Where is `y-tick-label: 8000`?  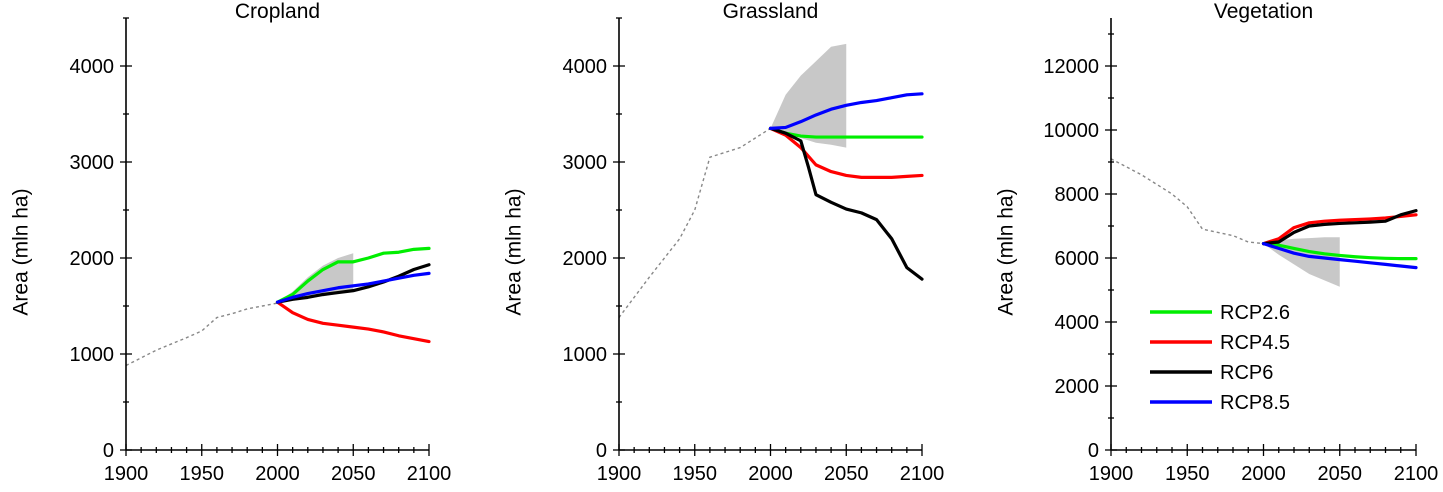 y-tick-label: 8000 is located at coordinates (1077, 195).